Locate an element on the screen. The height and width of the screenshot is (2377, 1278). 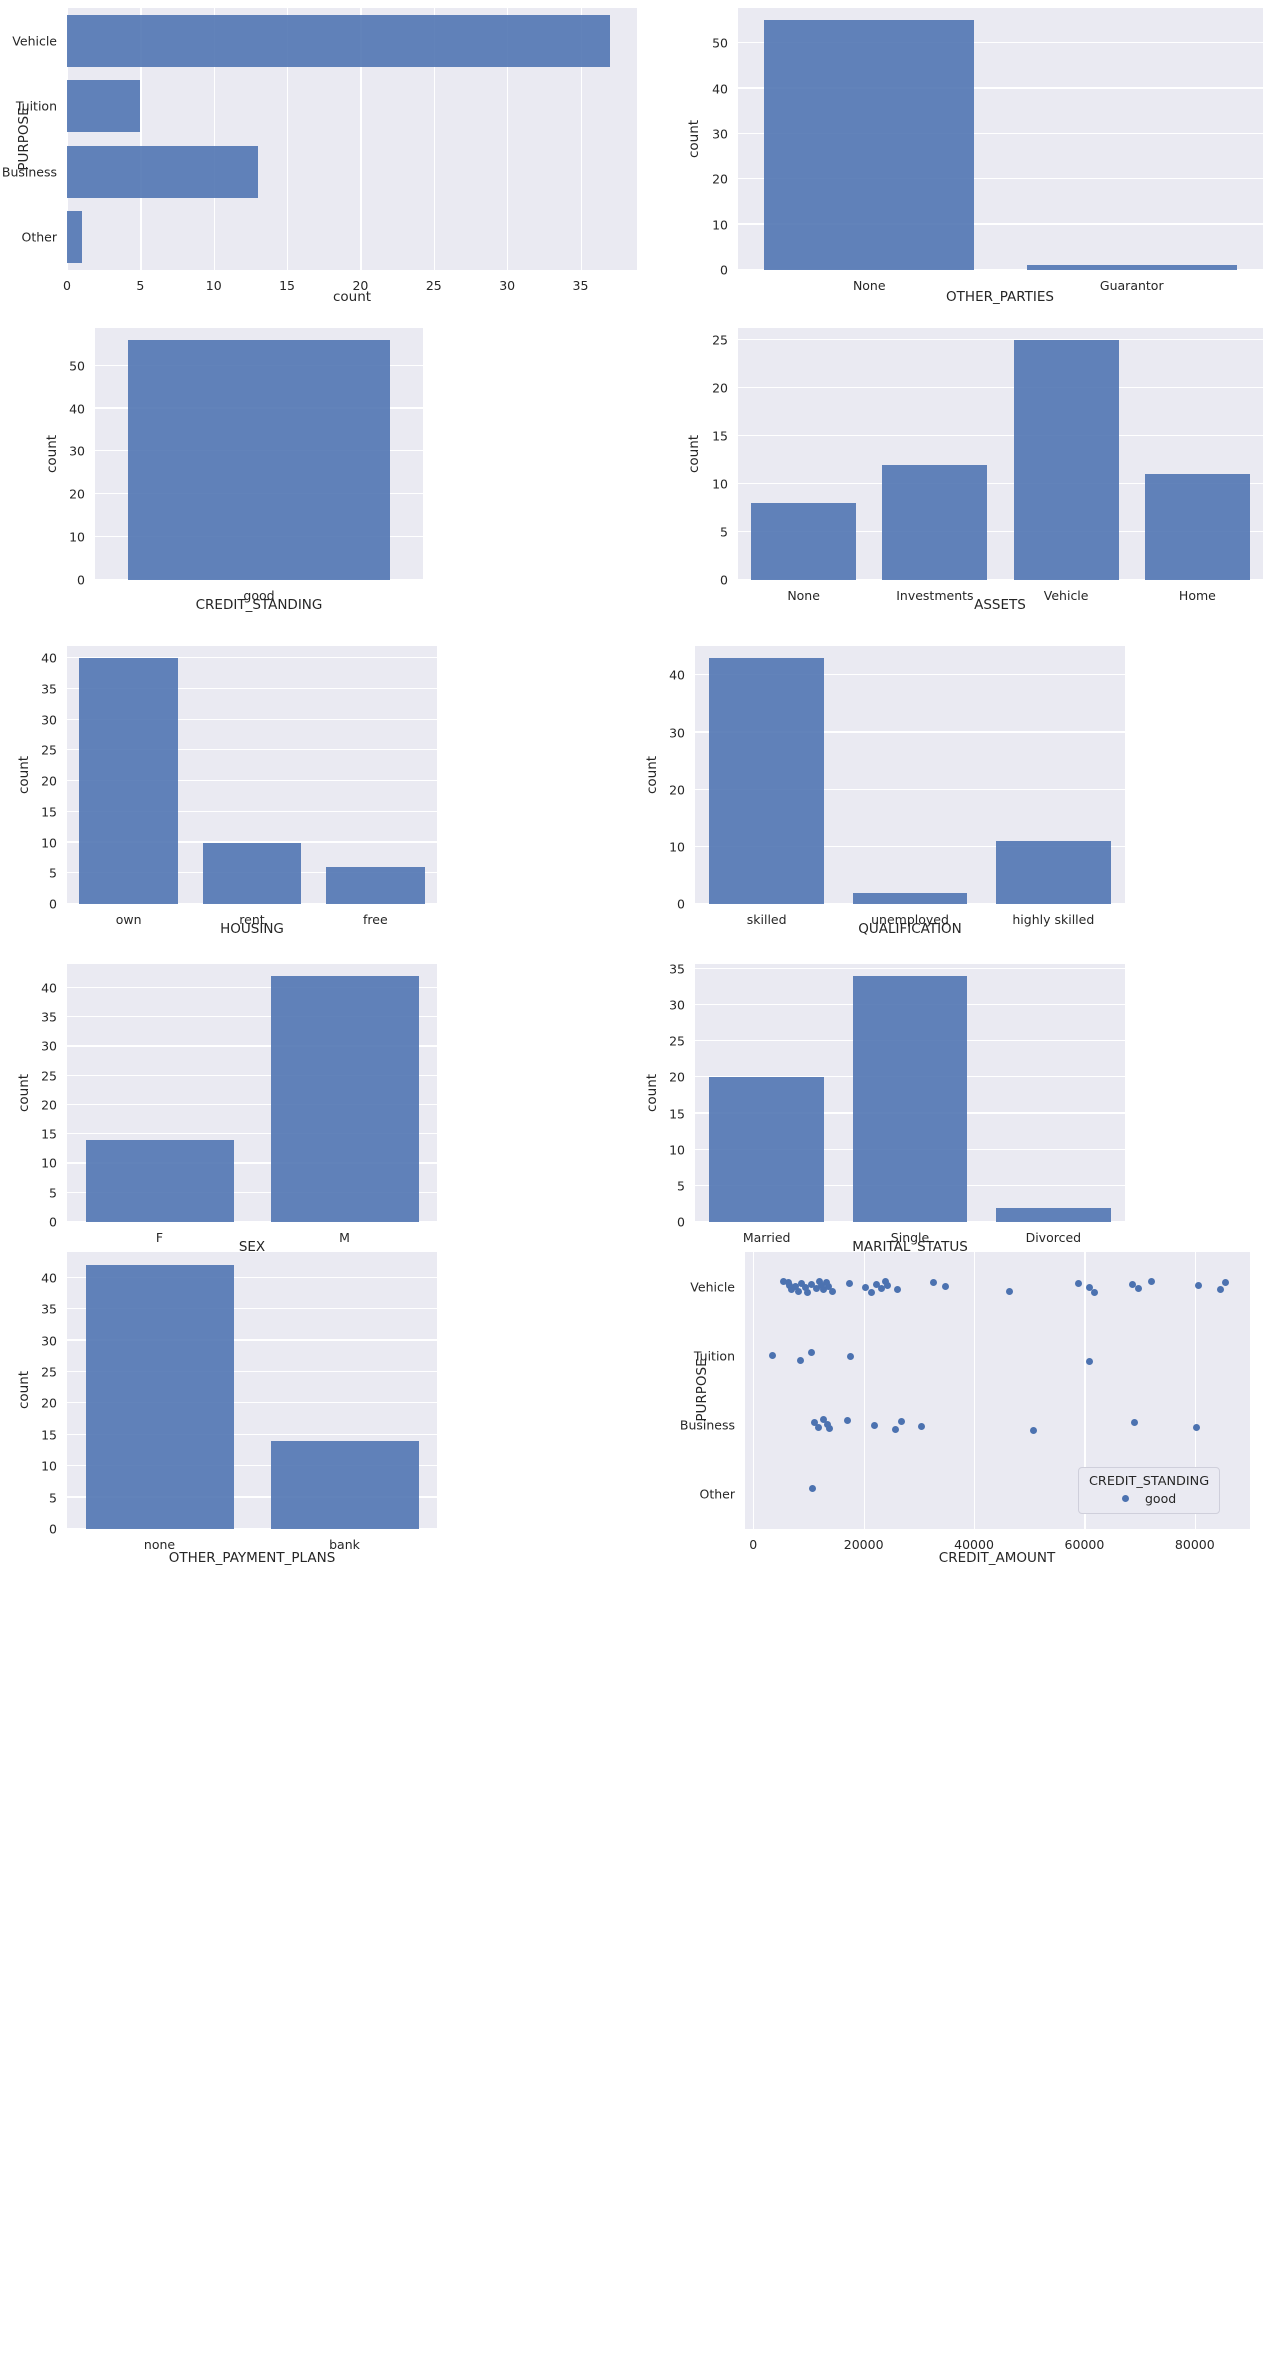
xaxis-label-marital-status-count: MARITAL_STATUS is located at coordinates (910, 1247).